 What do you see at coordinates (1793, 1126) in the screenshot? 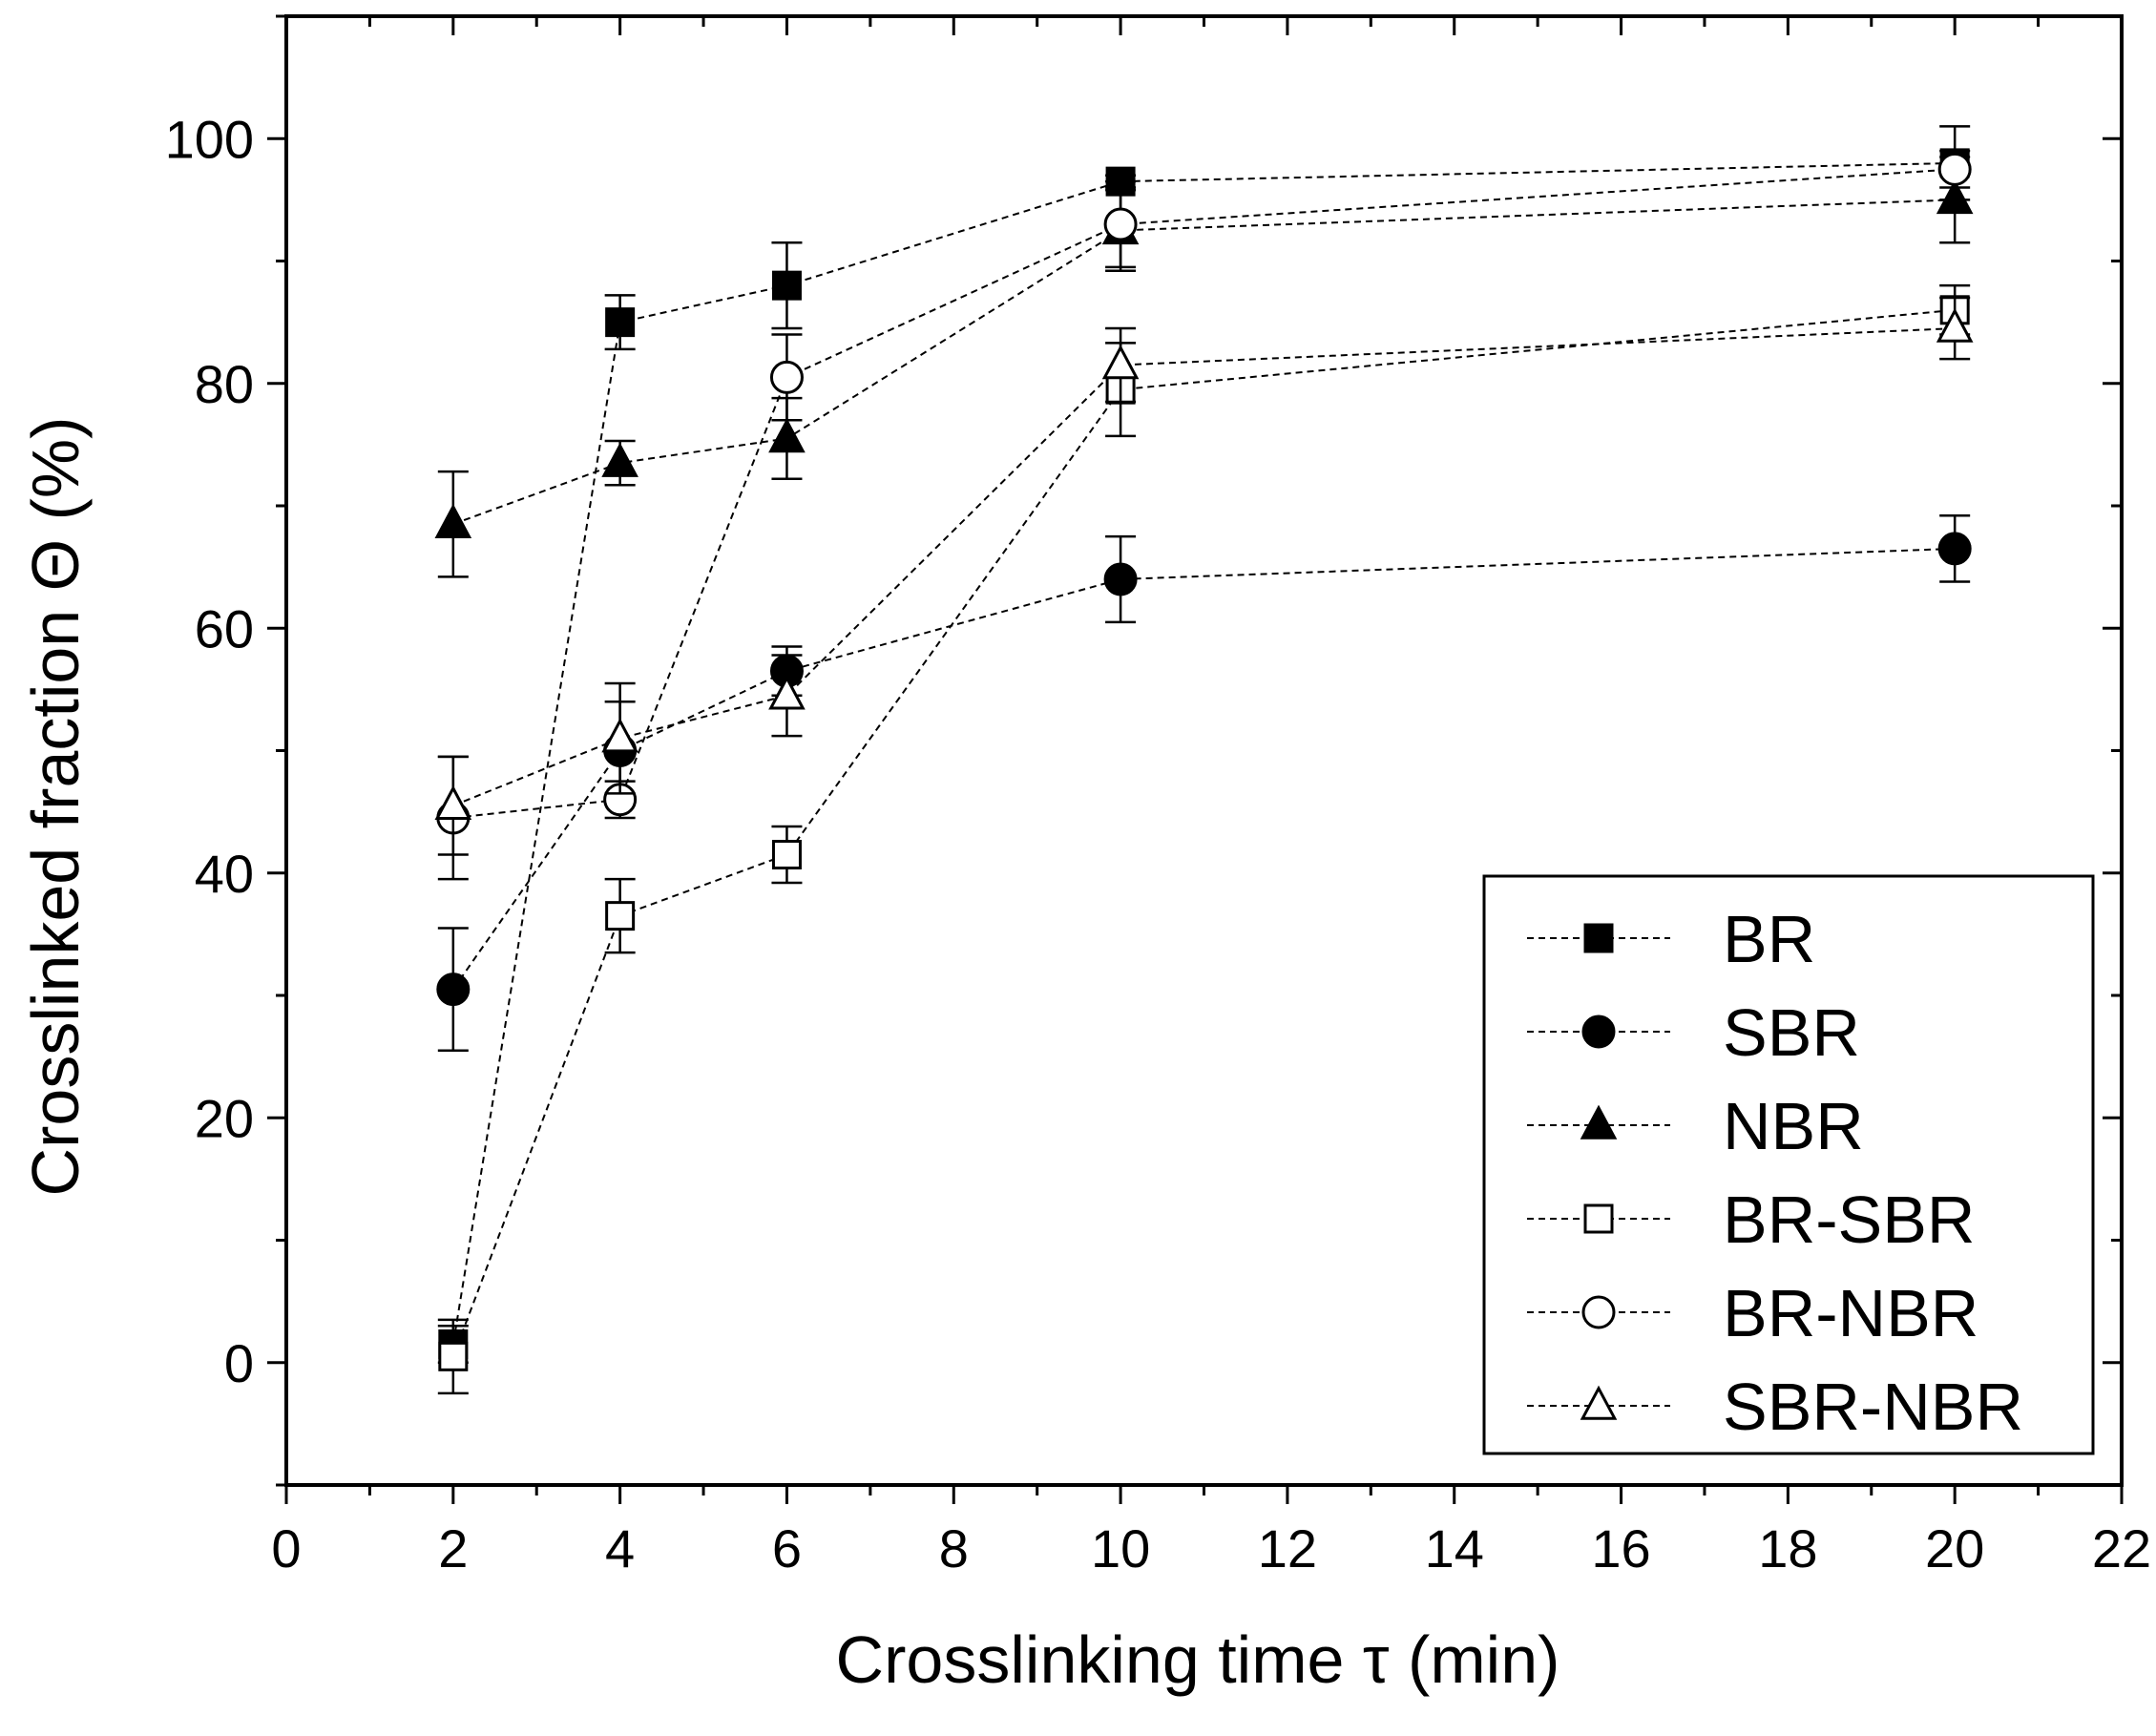
I see `legend-label: NBR` at bounding box center [1793, 1126].